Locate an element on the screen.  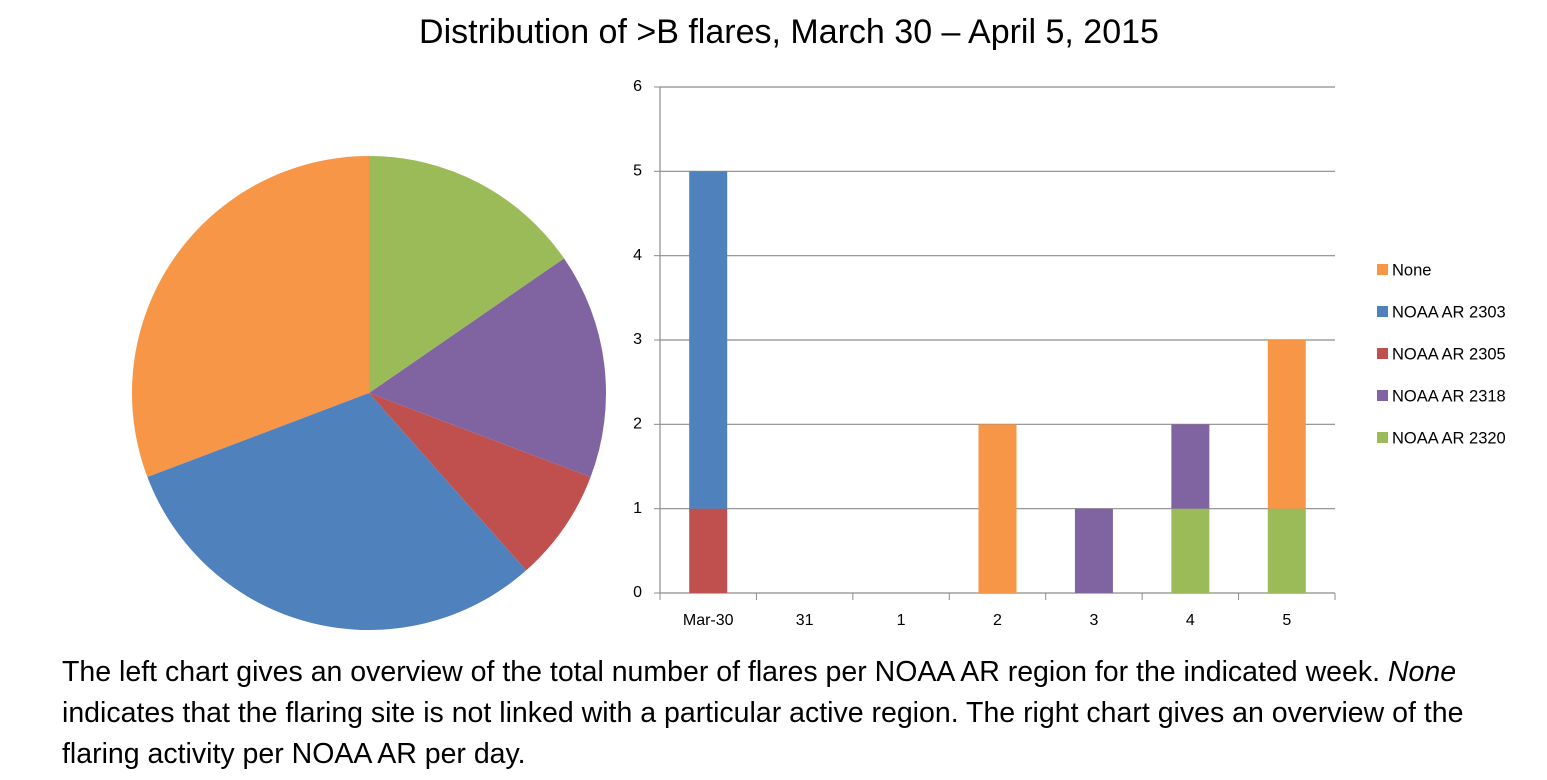
y-tick-label: 1 is located at coordinates (637, 508).